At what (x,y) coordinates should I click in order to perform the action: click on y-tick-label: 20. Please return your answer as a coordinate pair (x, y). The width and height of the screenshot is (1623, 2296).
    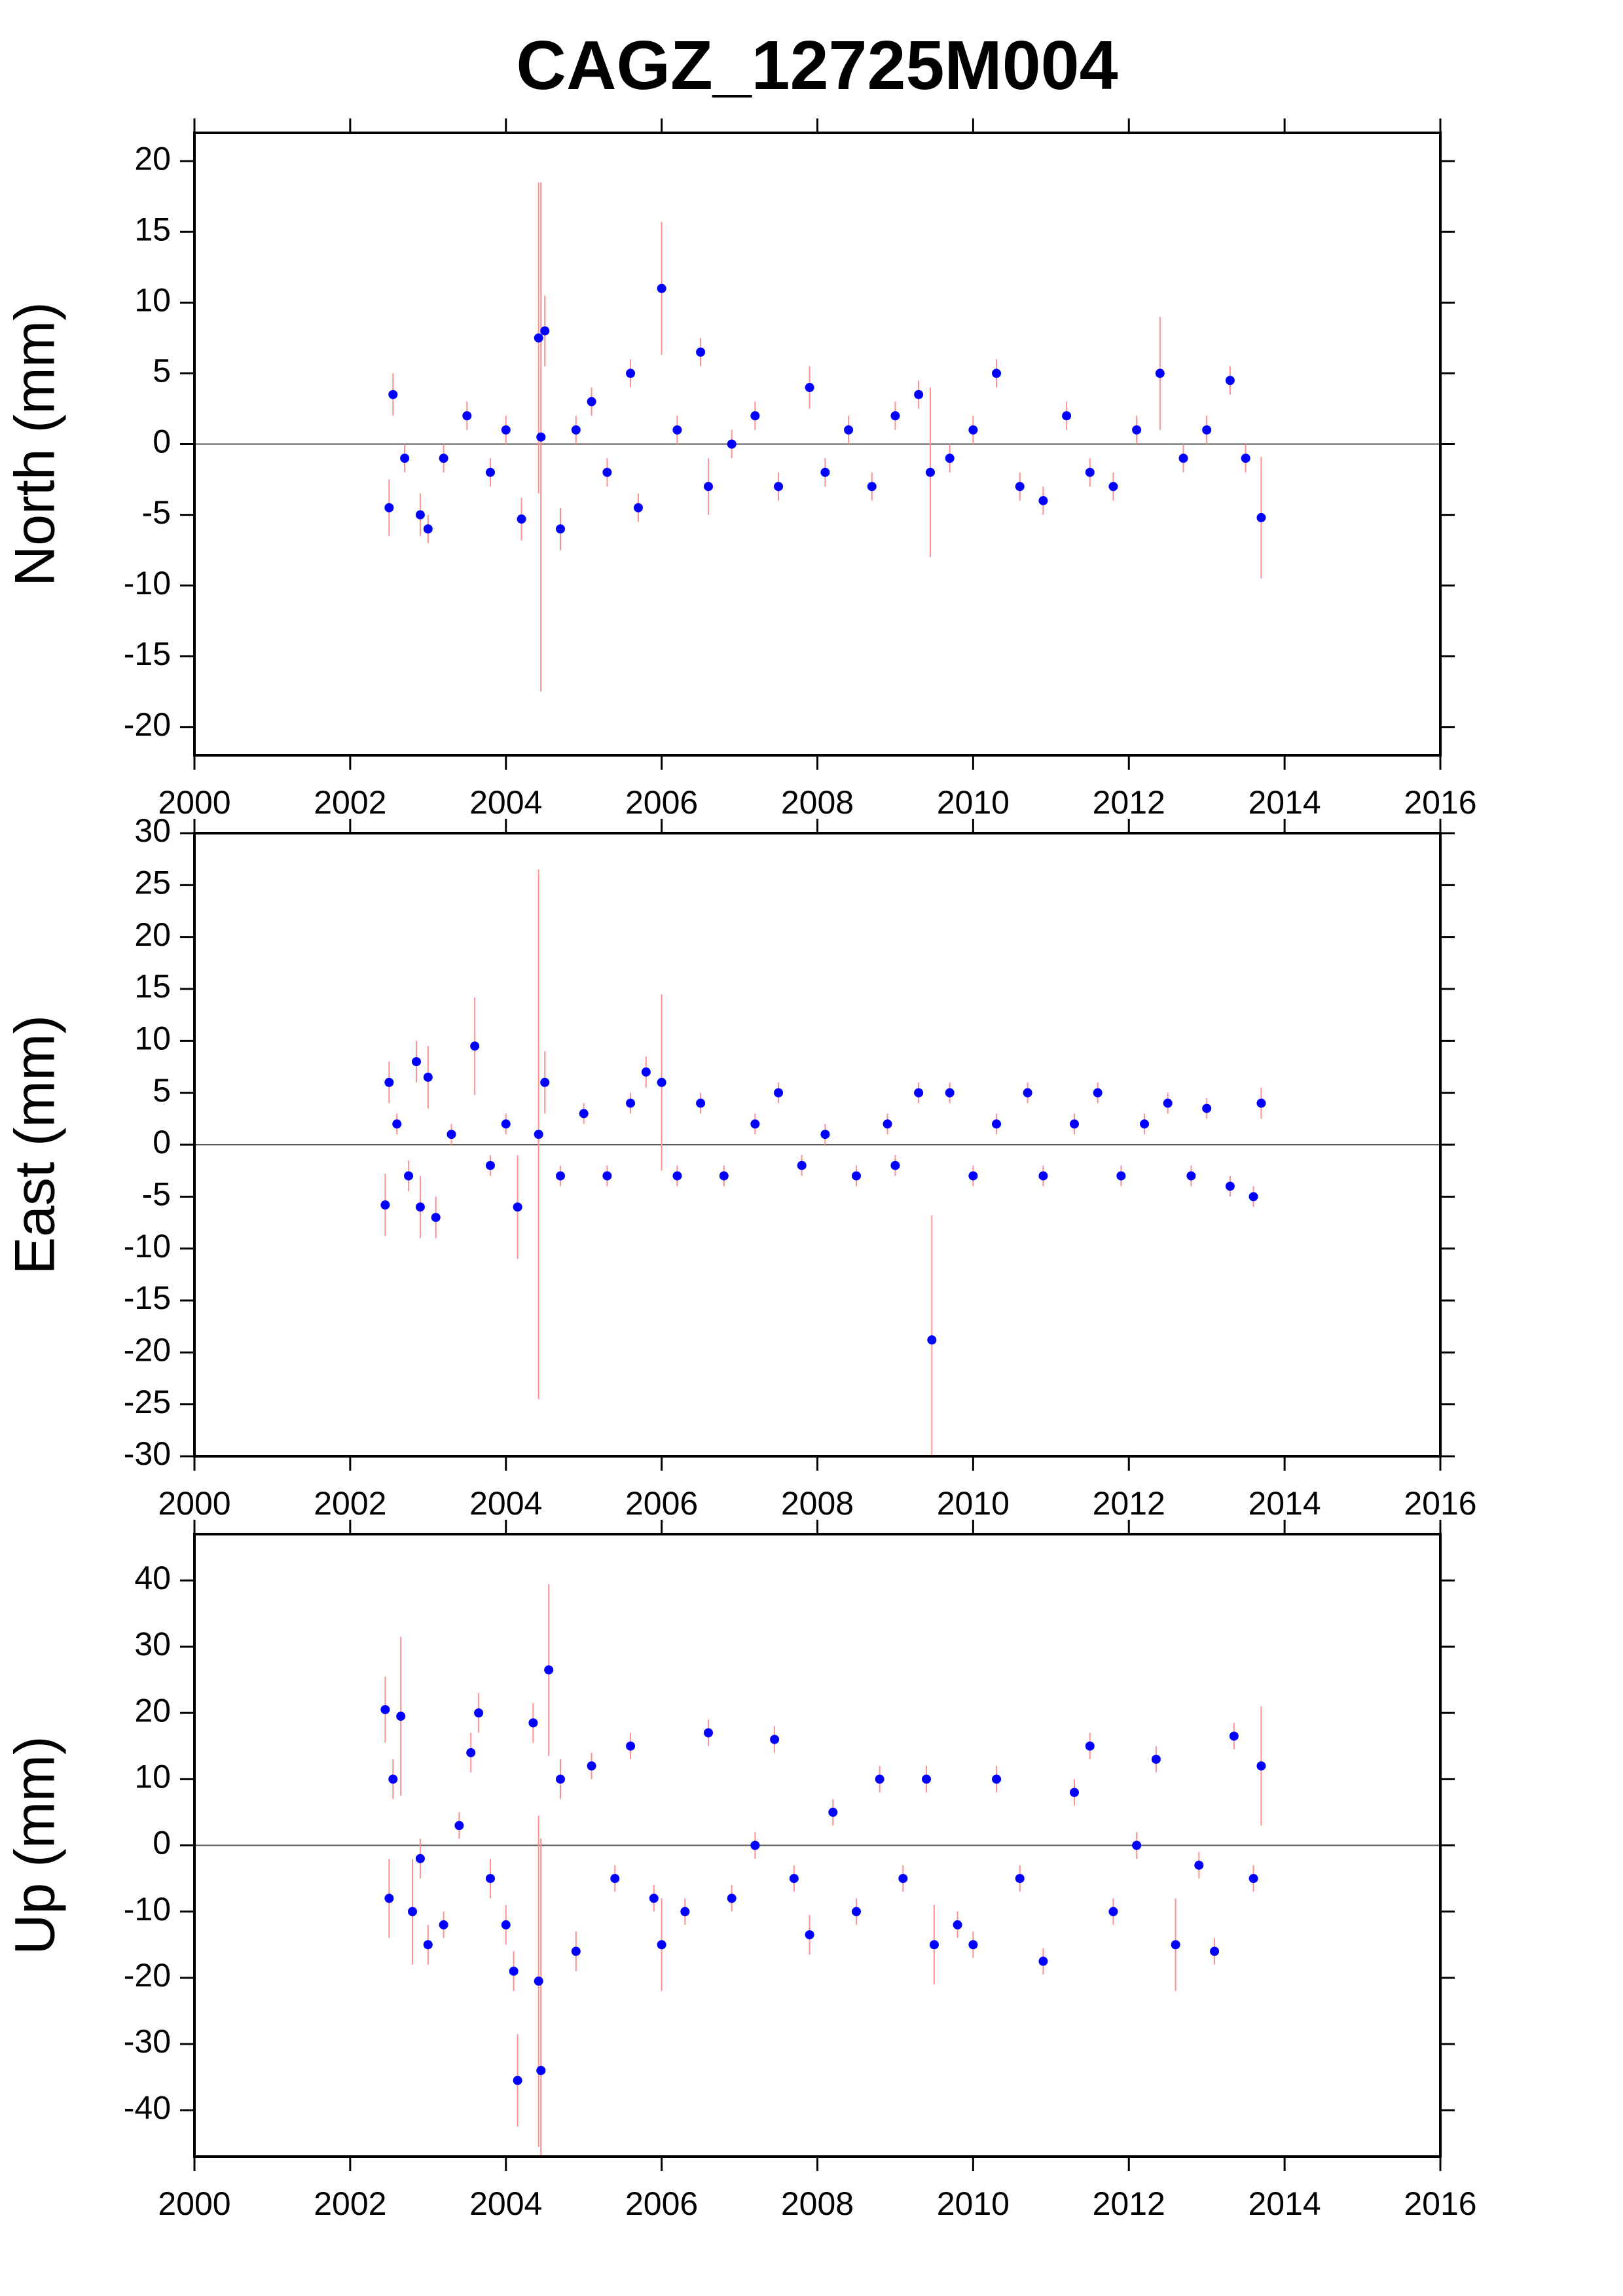
    Looking at the image, I should click on (152, 1710).